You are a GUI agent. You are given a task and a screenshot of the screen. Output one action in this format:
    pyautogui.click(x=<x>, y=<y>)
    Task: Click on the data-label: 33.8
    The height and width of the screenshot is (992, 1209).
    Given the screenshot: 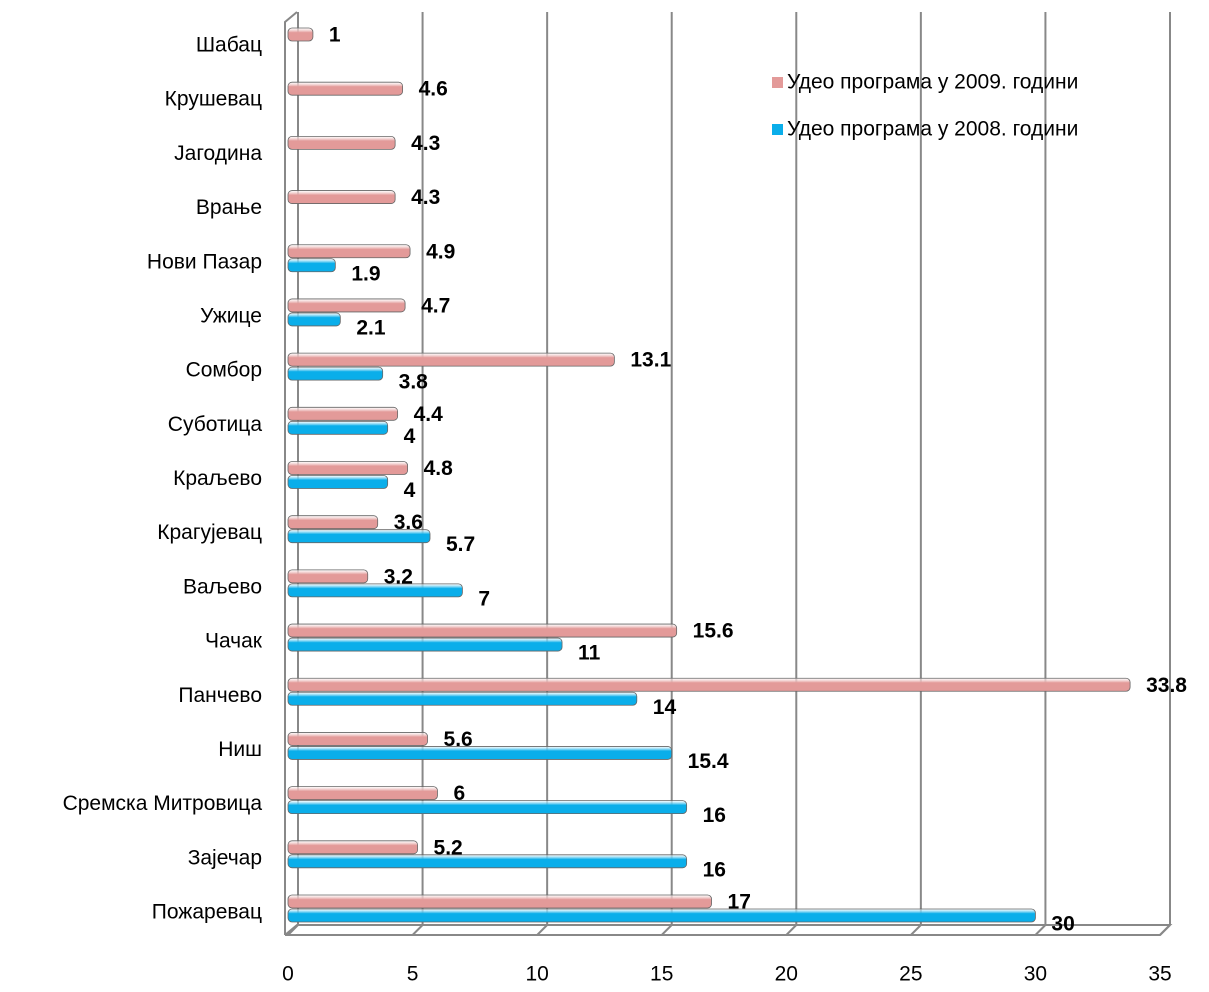 What is the action you would take?
    pyautogui.click(x=1166, y=685)
    